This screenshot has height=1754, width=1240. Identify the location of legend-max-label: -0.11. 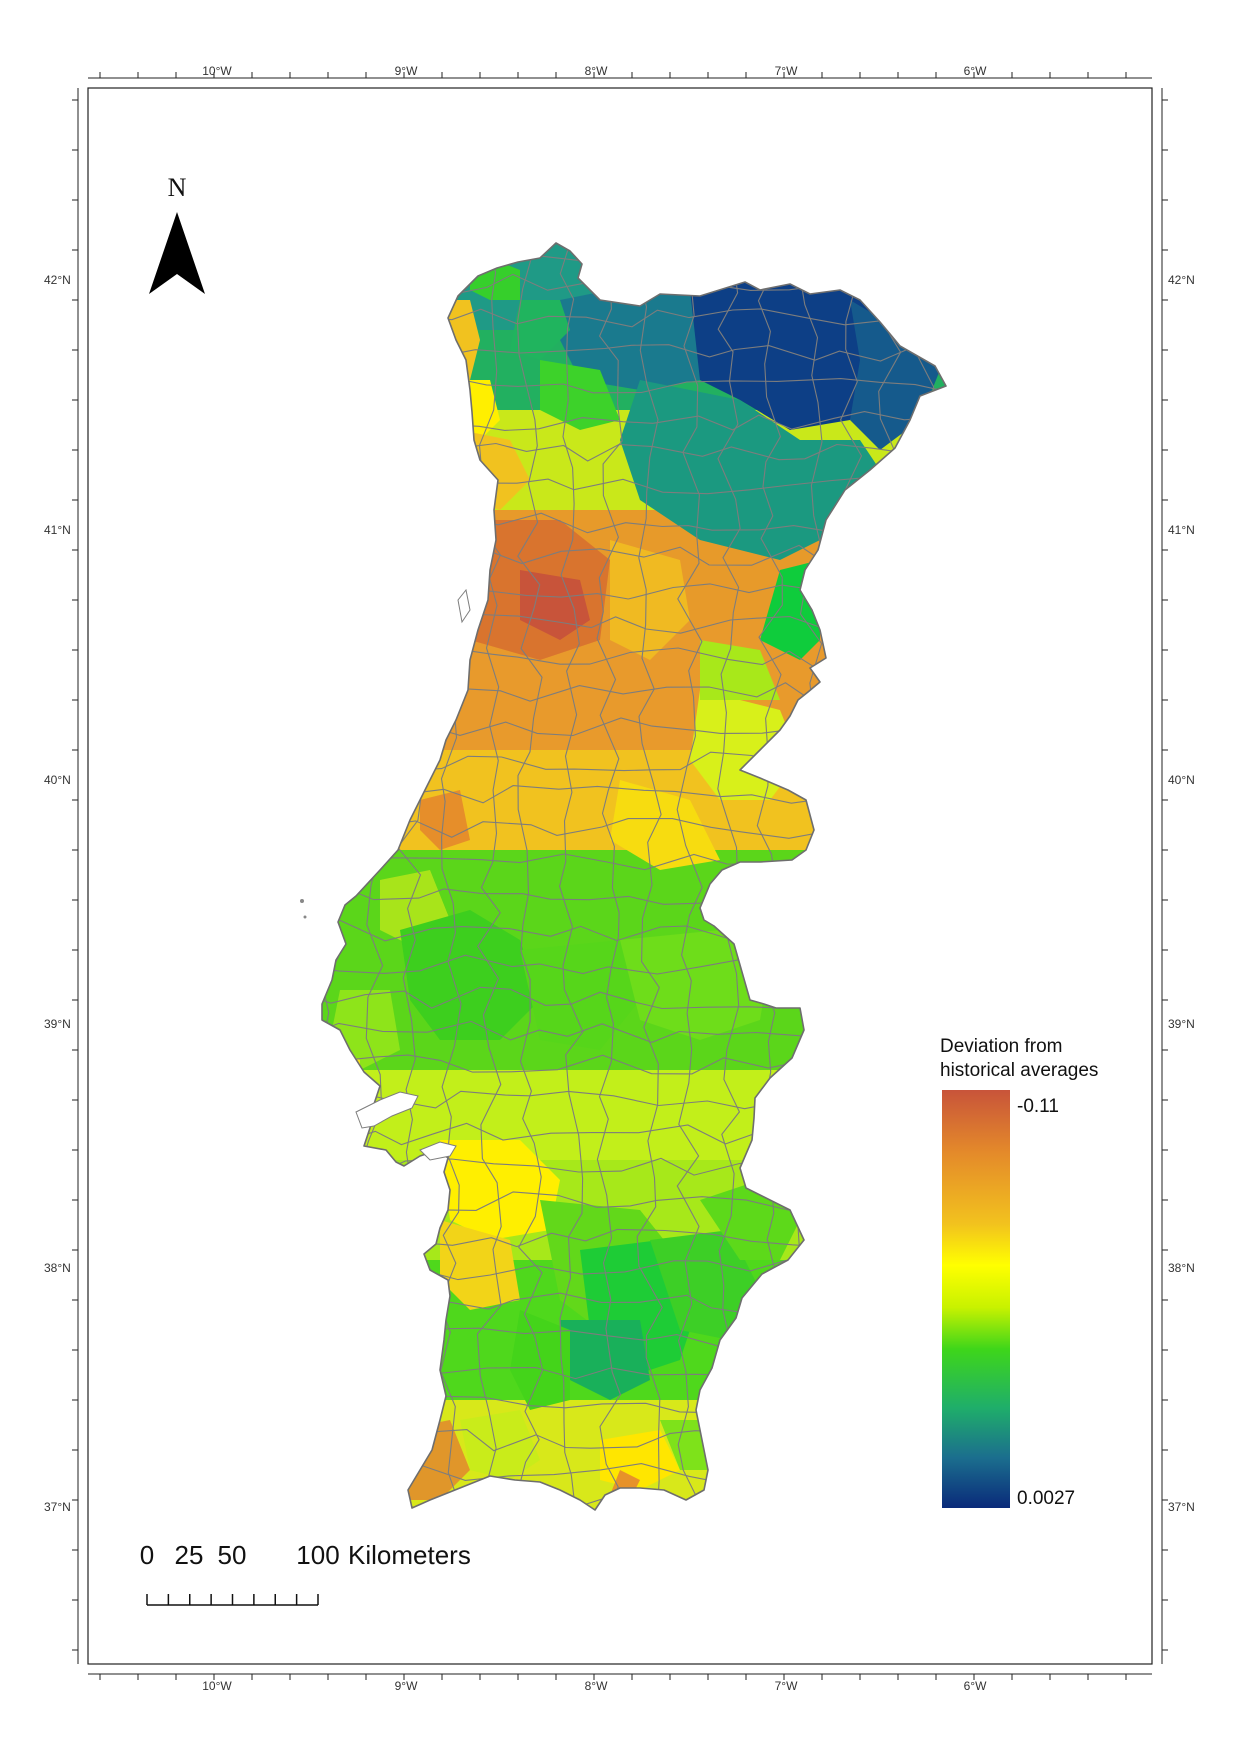
(1038, 1106).